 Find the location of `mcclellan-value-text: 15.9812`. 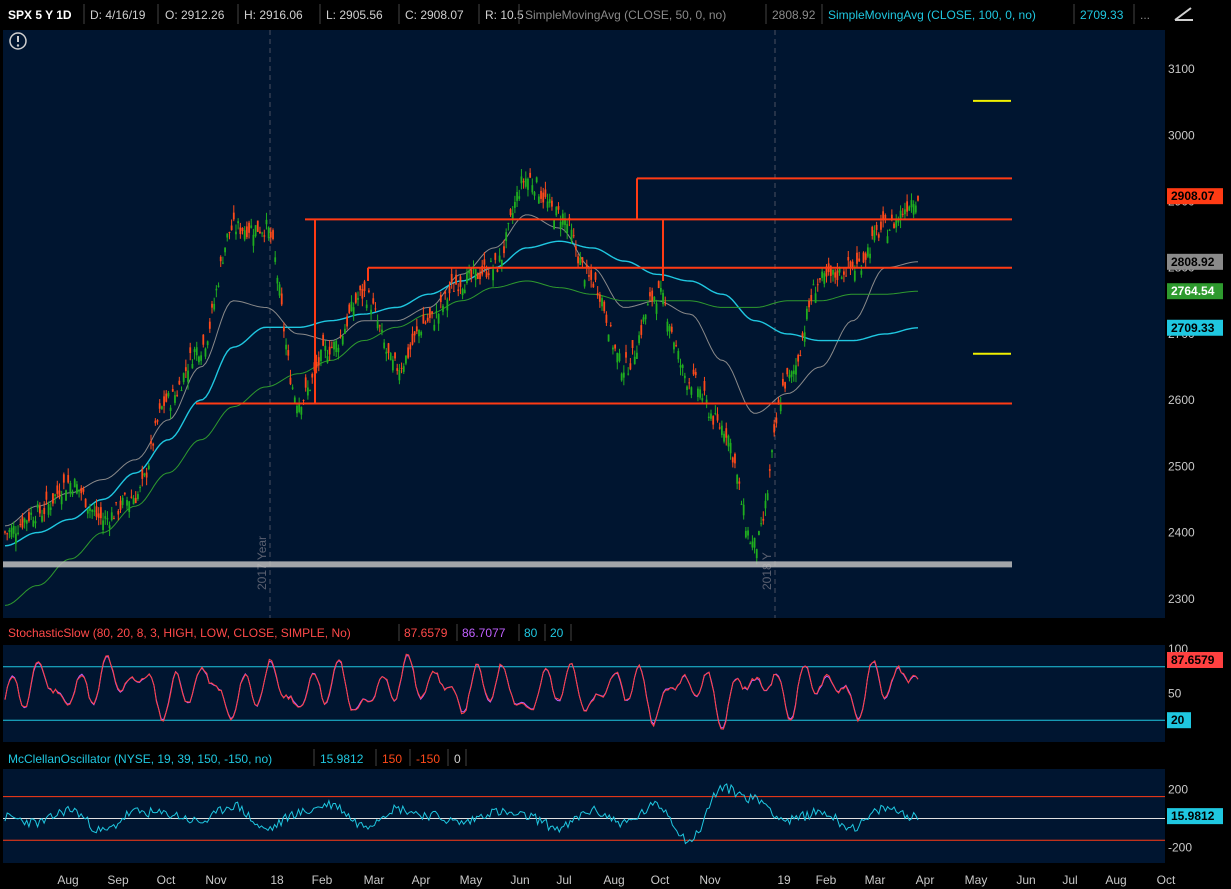

mcclellan-value-text: 15.9812 is located at coordinates (1193, 816).